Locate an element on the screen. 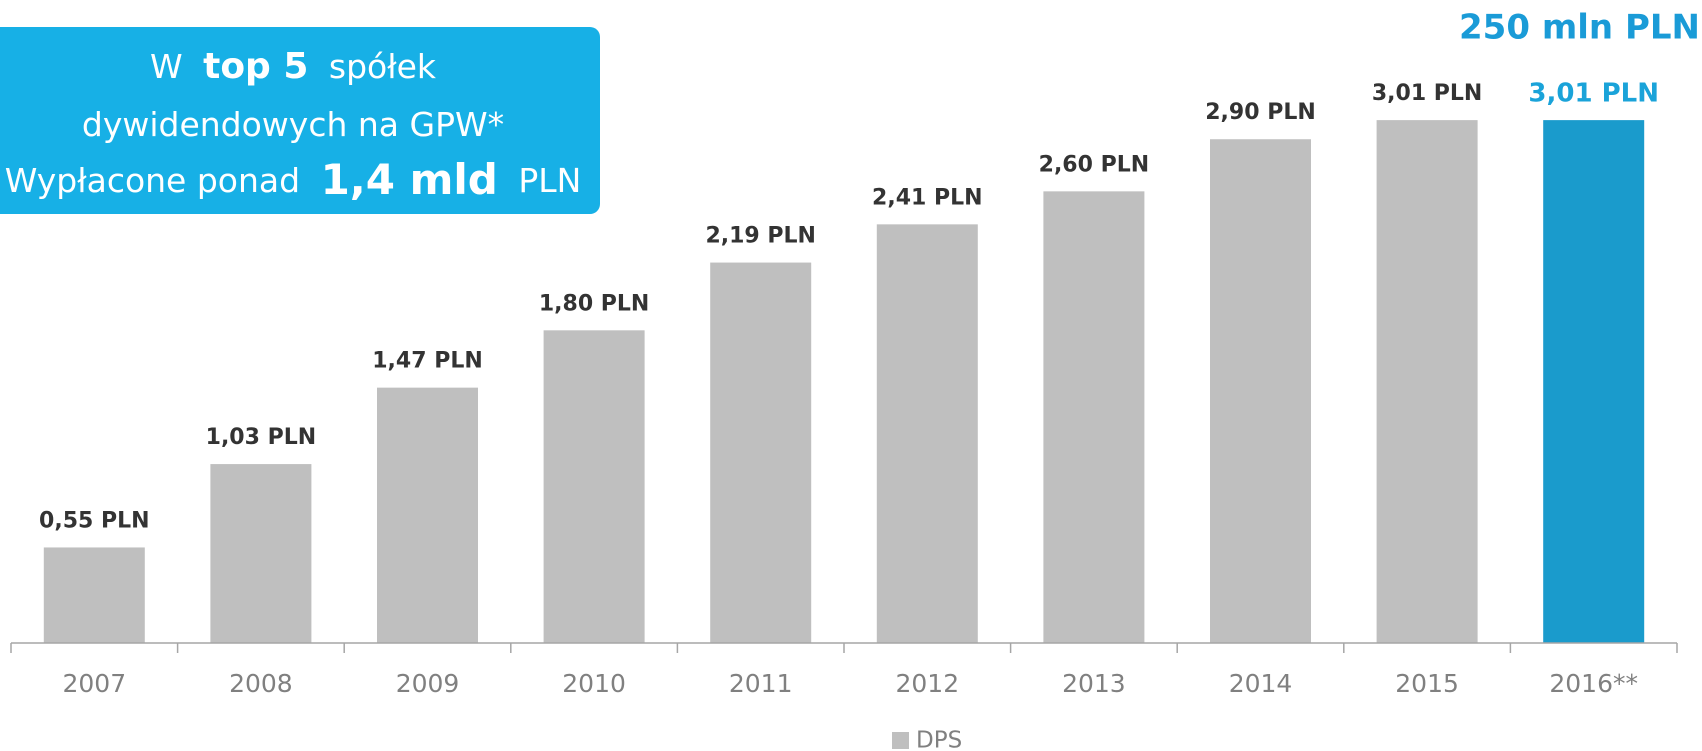 Image resolution: width=1702 pixels, height=751 pixels. value-label: 1,03 PLN is located at coordinates (261, 437).